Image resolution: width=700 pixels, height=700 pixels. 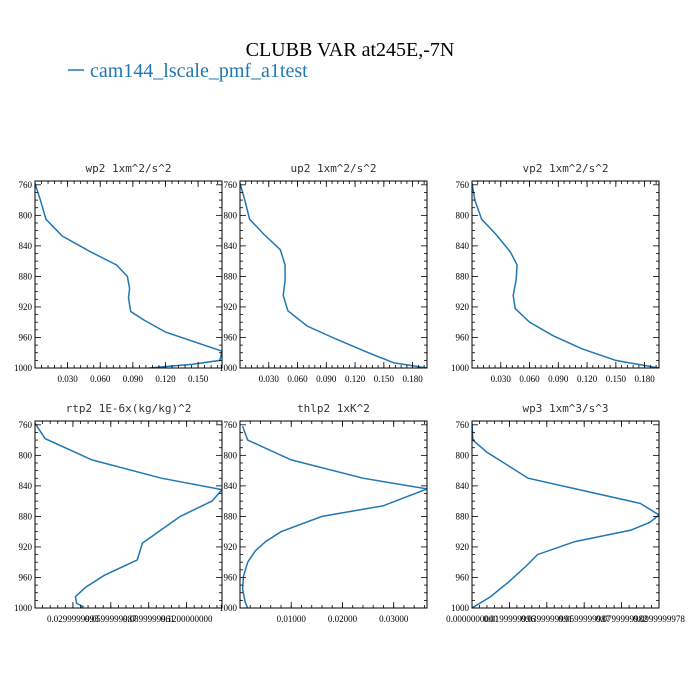 What do you see at coordinates (343, 619) in the screenshot?
I see `x-tick-label: 0.02000` at bounding box center [343, 619].